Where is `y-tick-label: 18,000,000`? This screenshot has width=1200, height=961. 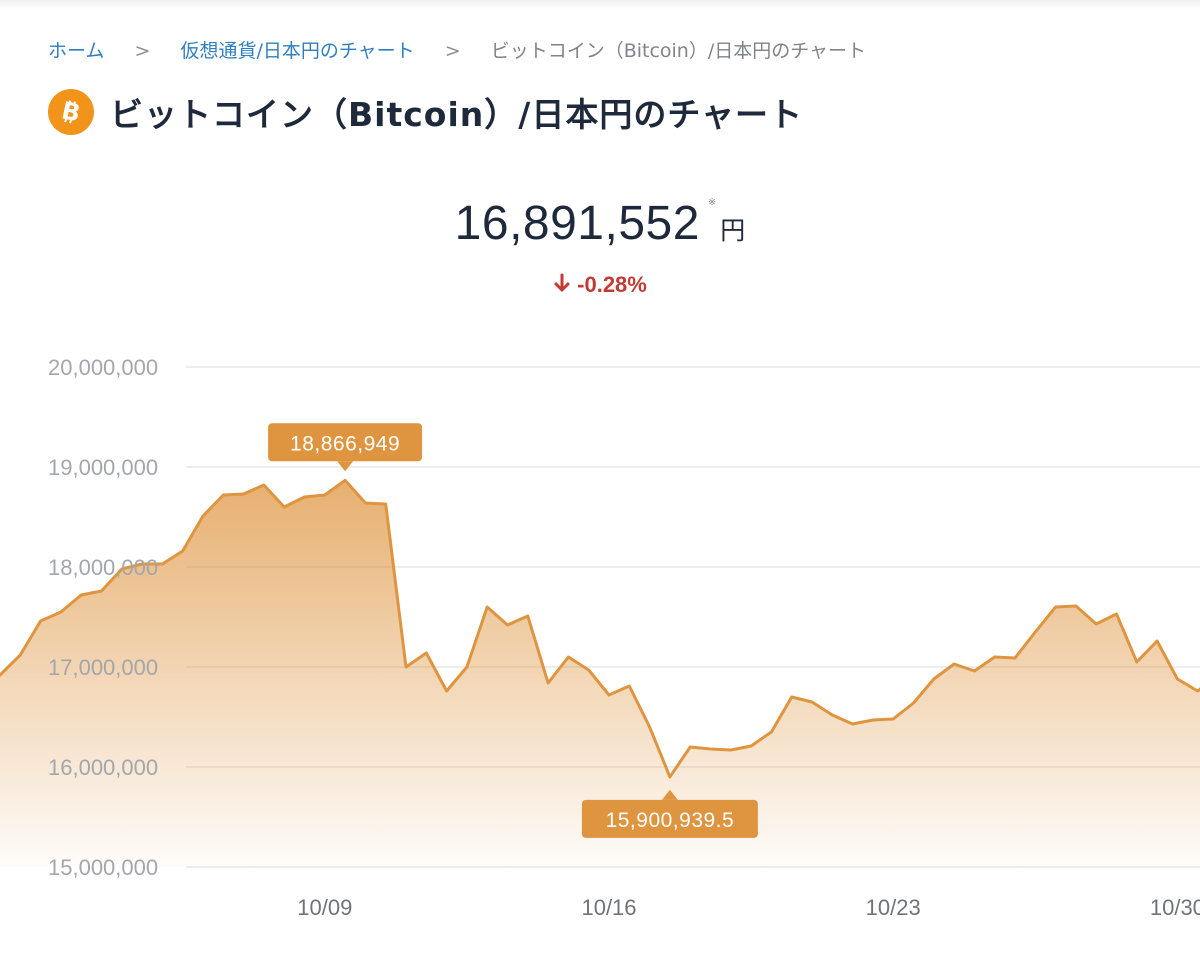 y-tick-label: 18,000,000 is located at coordinates (103, 567).